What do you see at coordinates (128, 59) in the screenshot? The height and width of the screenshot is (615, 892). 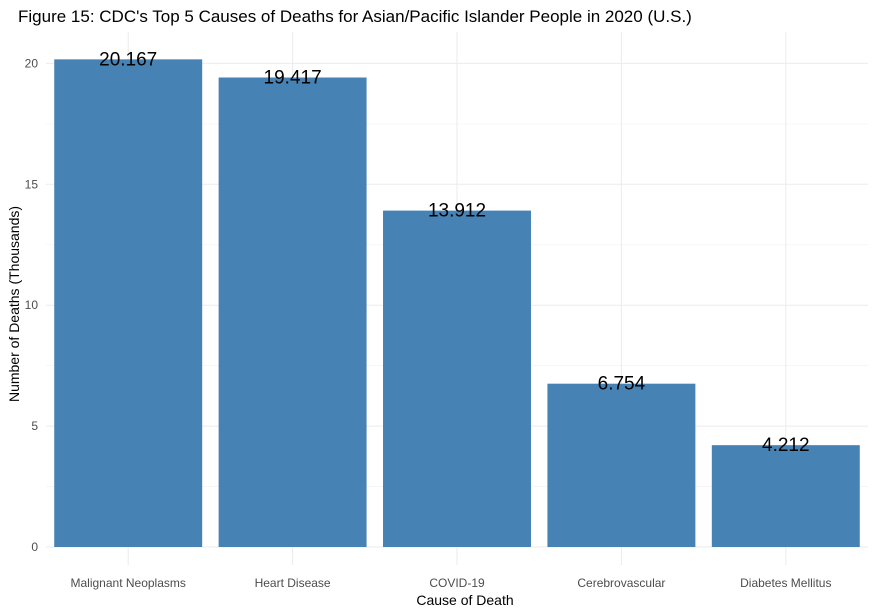 I see `data-label: 20.167` at bounding box center [128, 59].